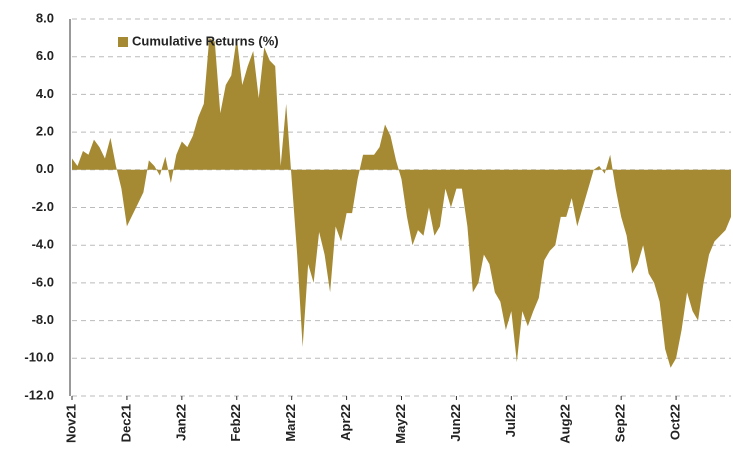  I want to click on x-tick-label: May22, so click(400, 424).